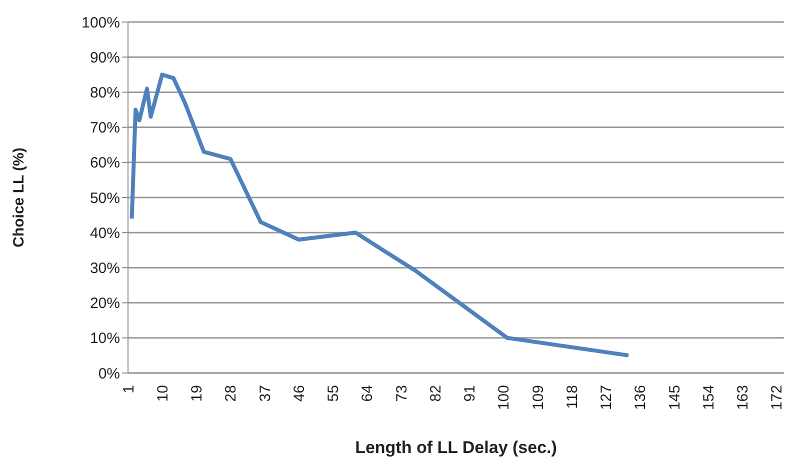 This screenshot has height=465, width=787. Describe the element at coordinates (105, 269) in the screenshot. I see `y-tick-label: 30%` at that location.